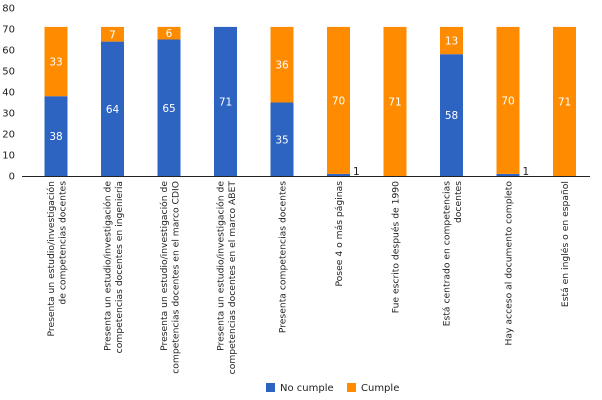 The image size is (602, 400). I want to click on y-tick-label: 10, so click(8, 156).